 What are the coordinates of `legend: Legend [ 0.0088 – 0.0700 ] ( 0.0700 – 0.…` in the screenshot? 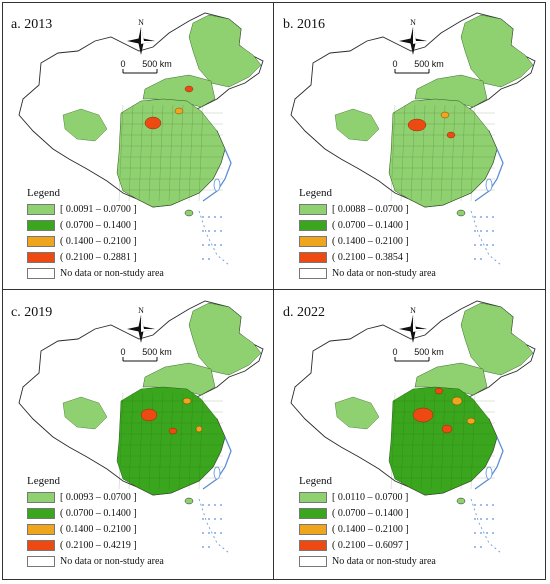 It's located at (379, 234).